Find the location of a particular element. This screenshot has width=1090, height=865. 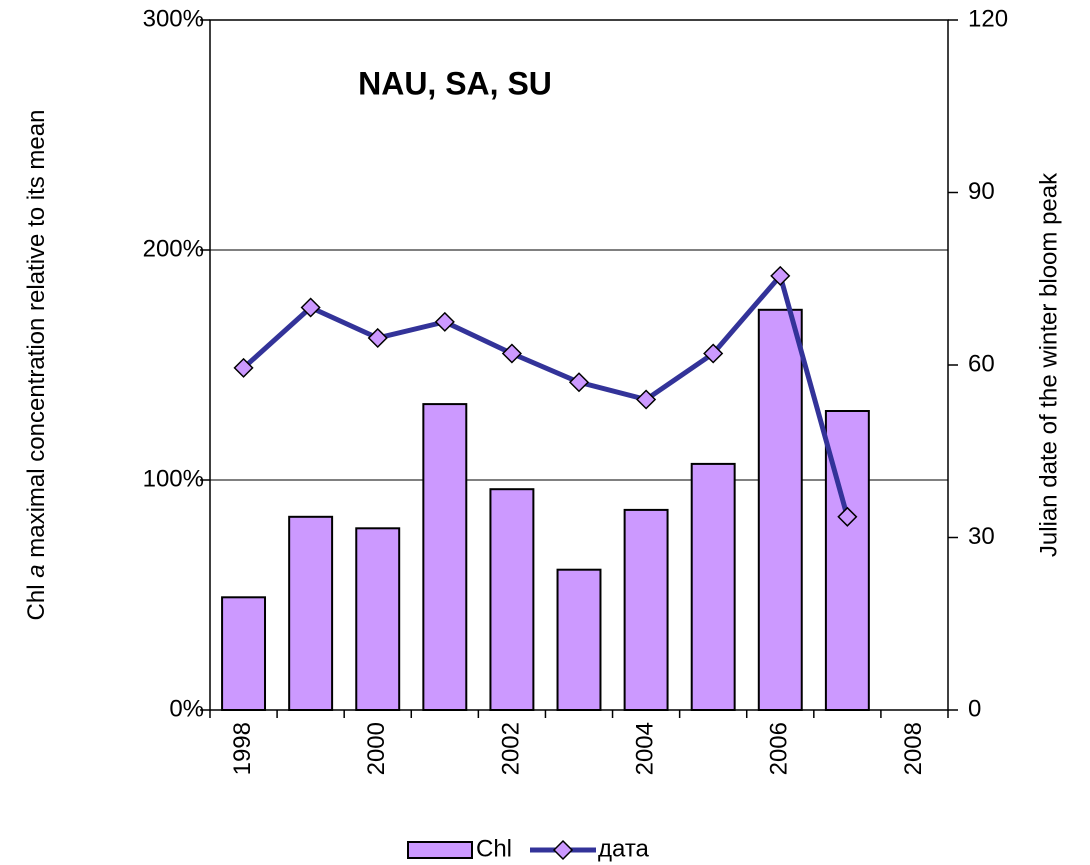

y-tick-label: 300% is located at coordinates (173, 18).